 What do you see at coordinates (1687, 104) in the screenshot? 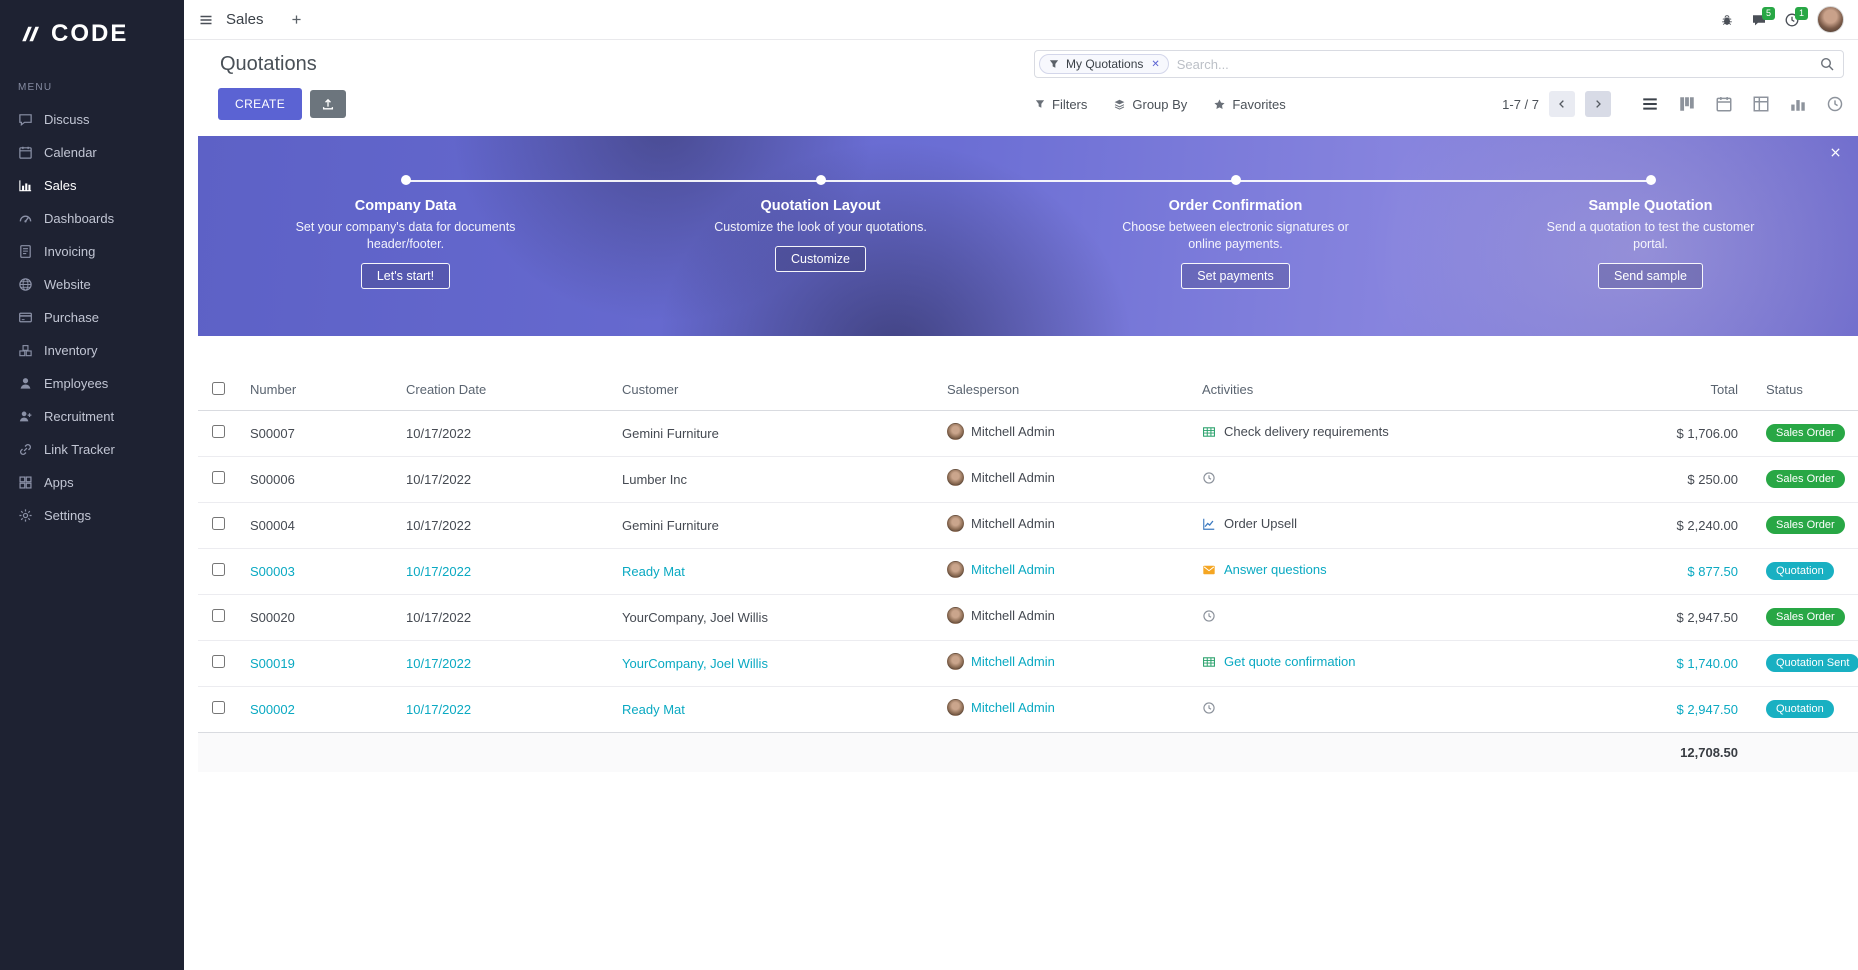
I see `kanban-view-icon` at bounding box center [1687, 104].